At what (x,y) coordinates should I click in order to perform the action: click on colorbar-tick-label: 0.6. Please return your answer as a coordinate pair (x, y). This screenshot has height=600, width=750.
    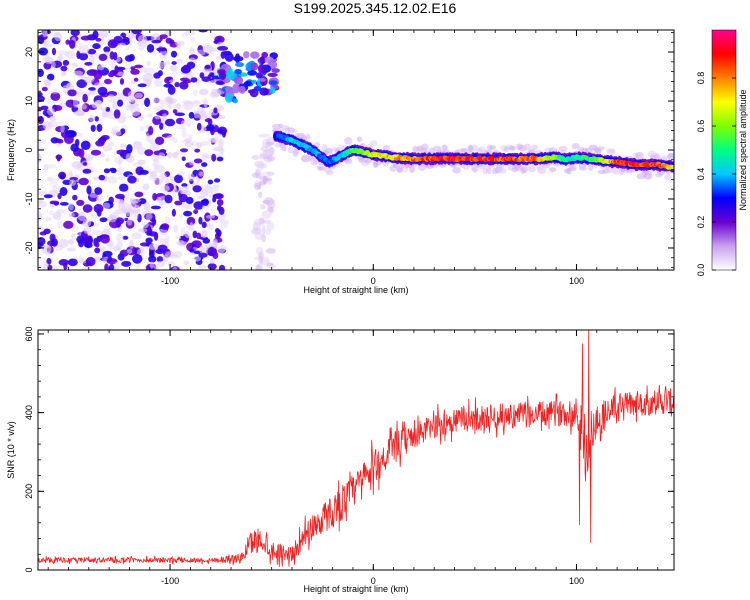
    Looking at the image, I should click on (701, 126).